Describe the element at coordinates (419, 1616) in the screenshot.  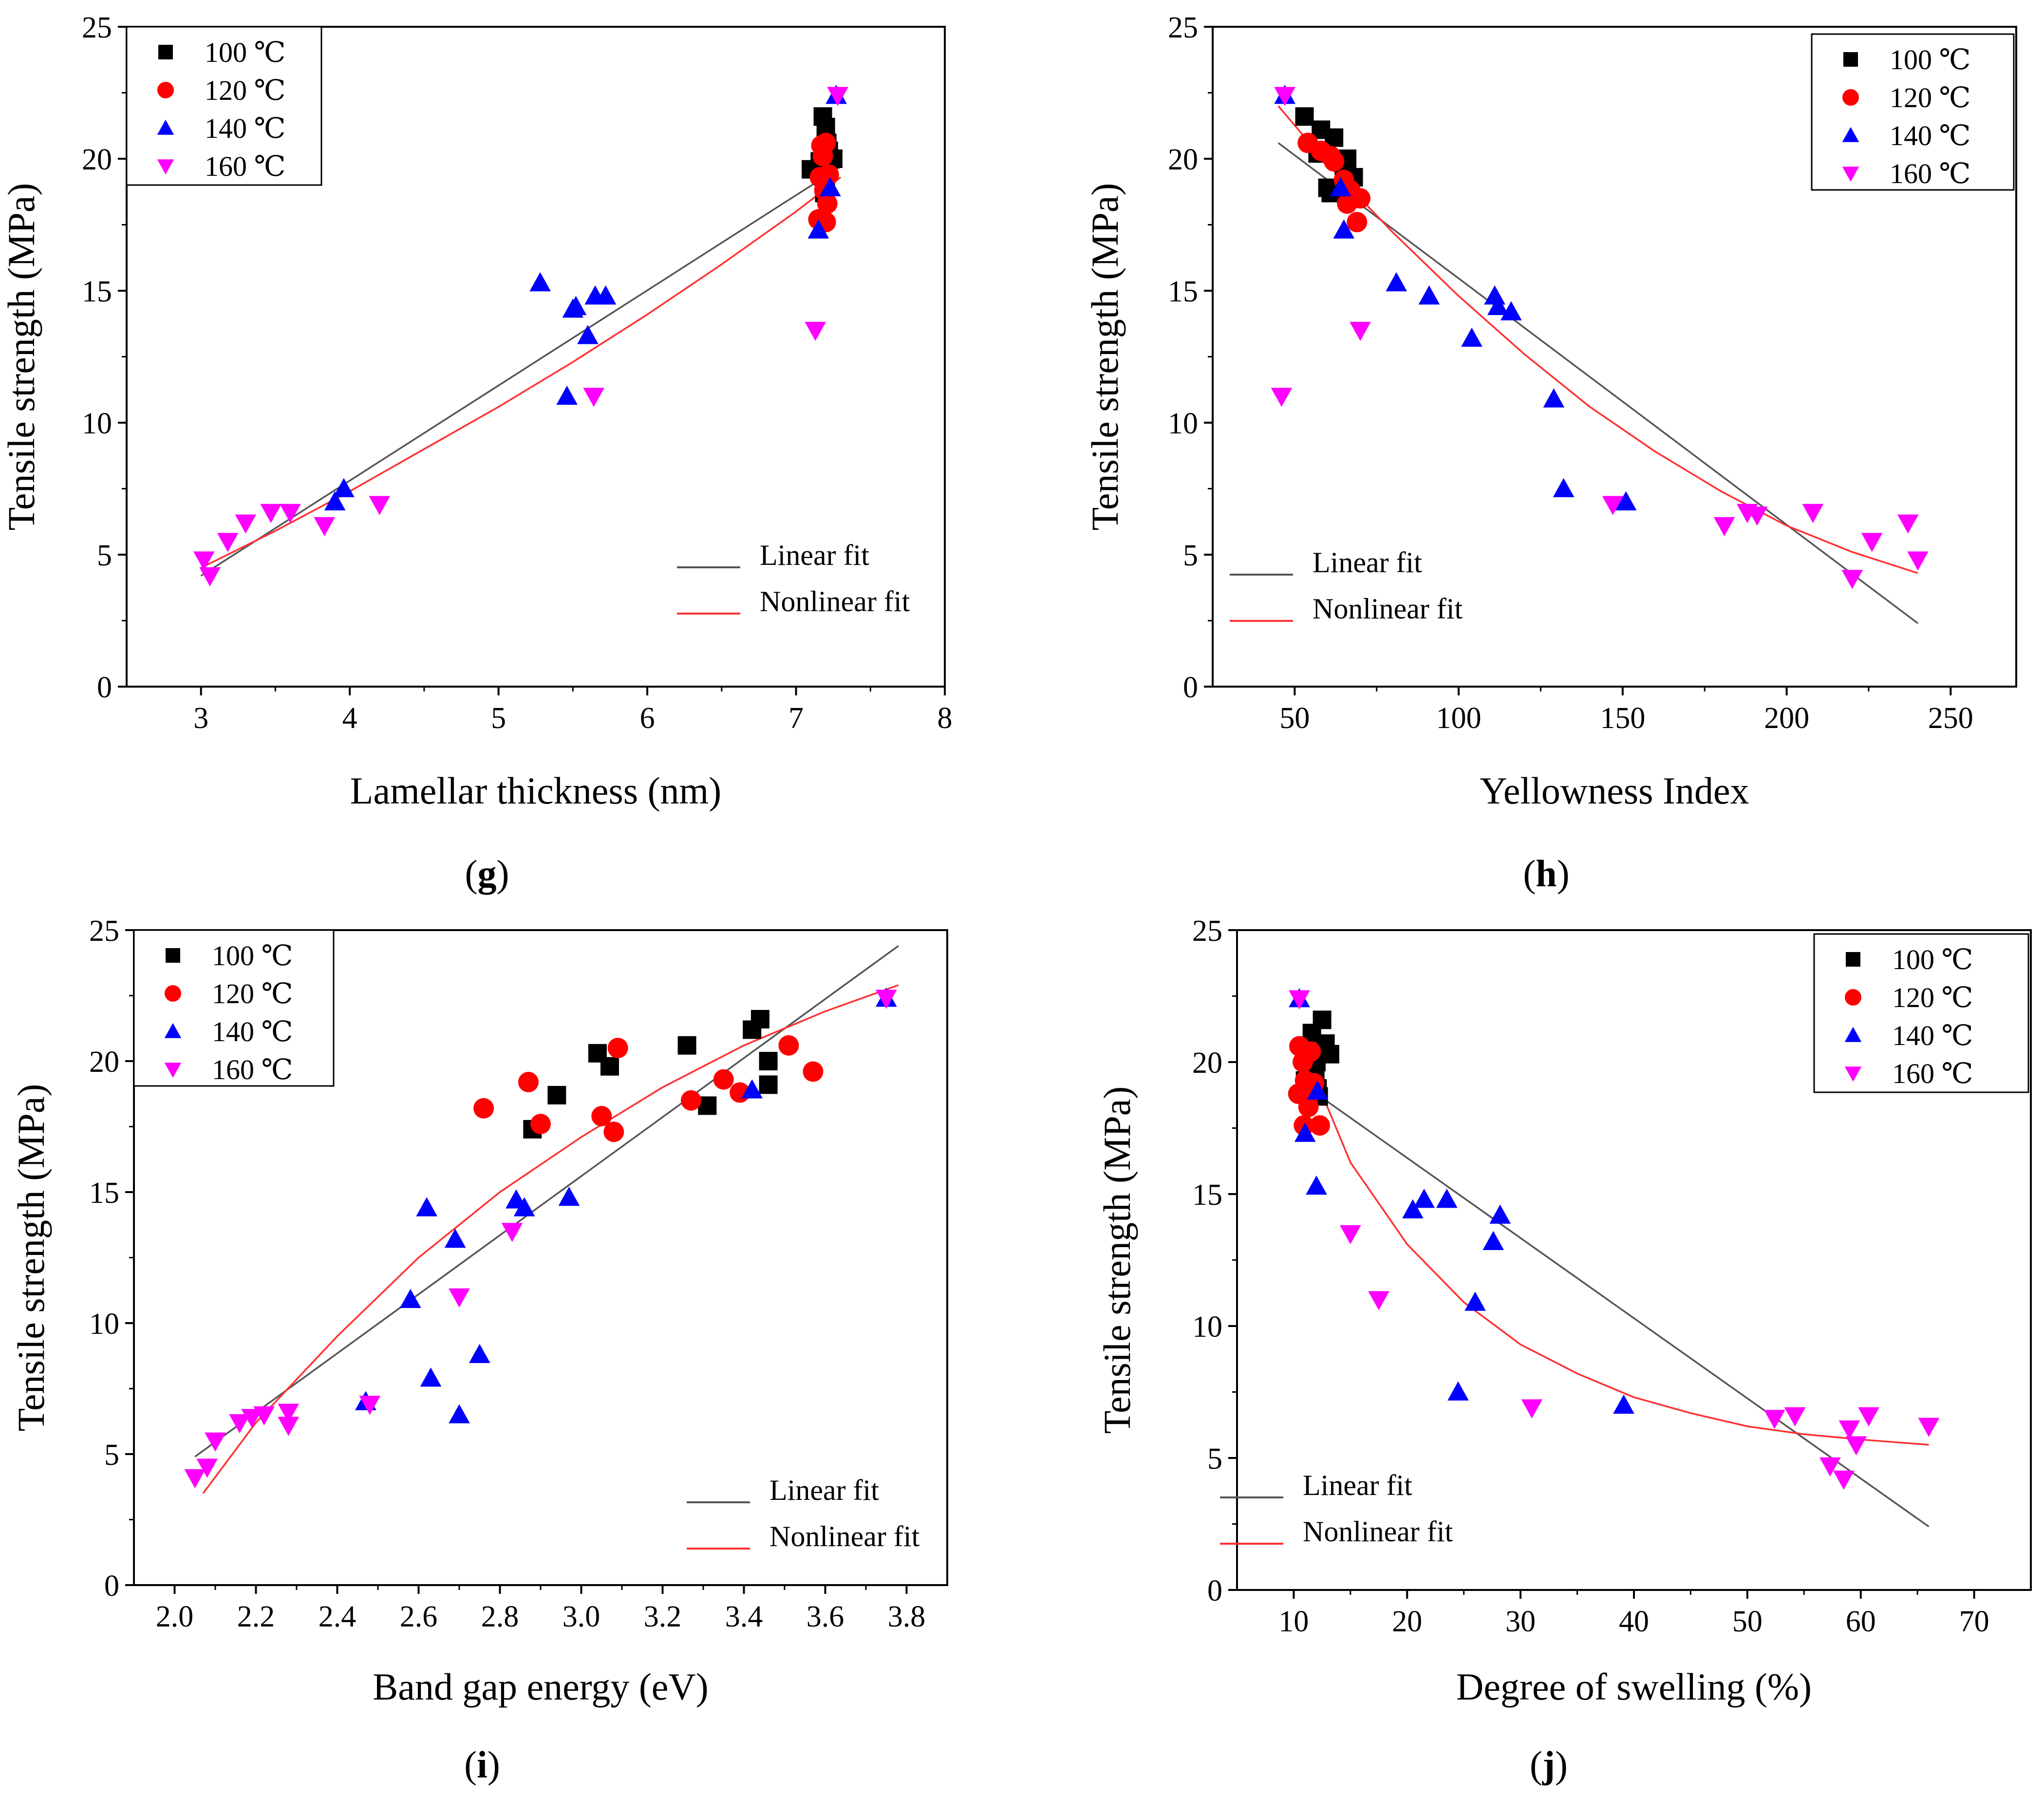
I see `x-tick-label: 2.6` at that location.